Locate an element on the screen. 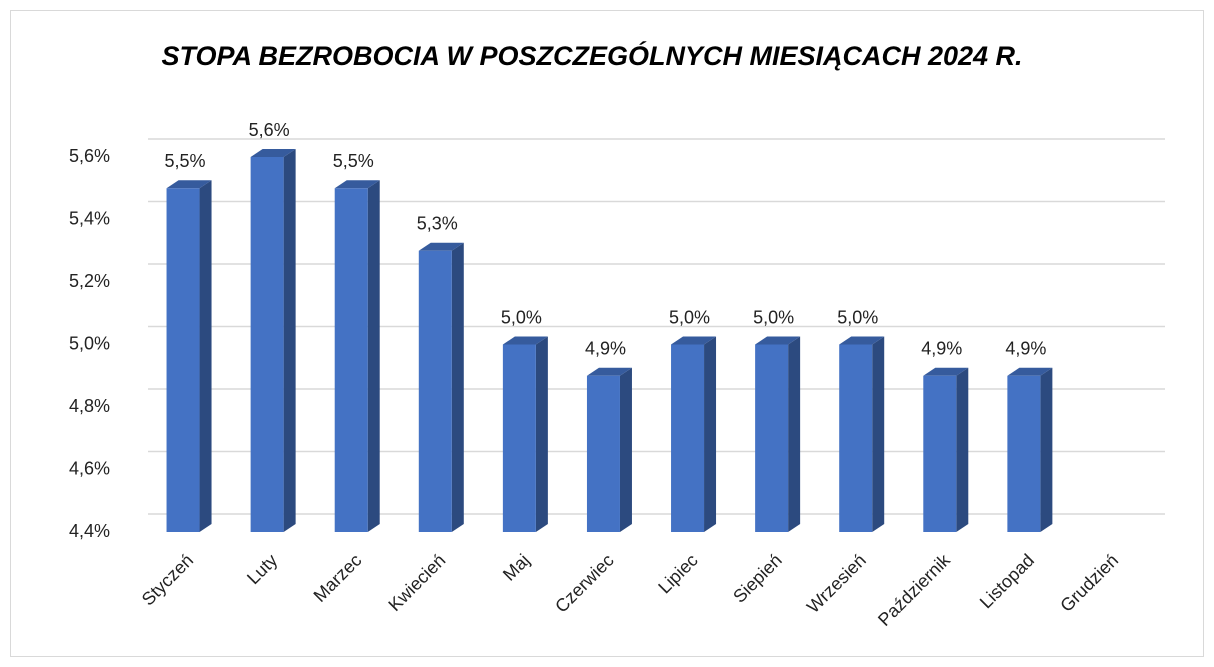  y-tick-label: 5,4% is located at coordinates (89, 218).